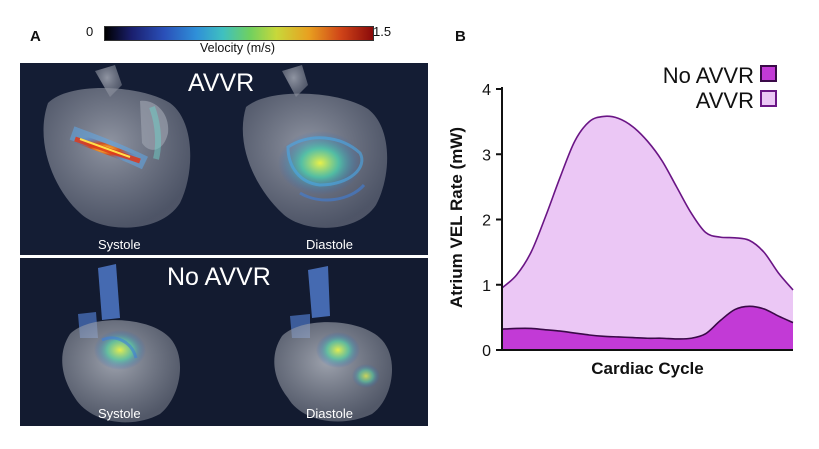 The width and height of the screenshot is (819, 449). Describe the element at coordinates (647, 322) in the screenshot. I see `no-avvr-line` at that location.